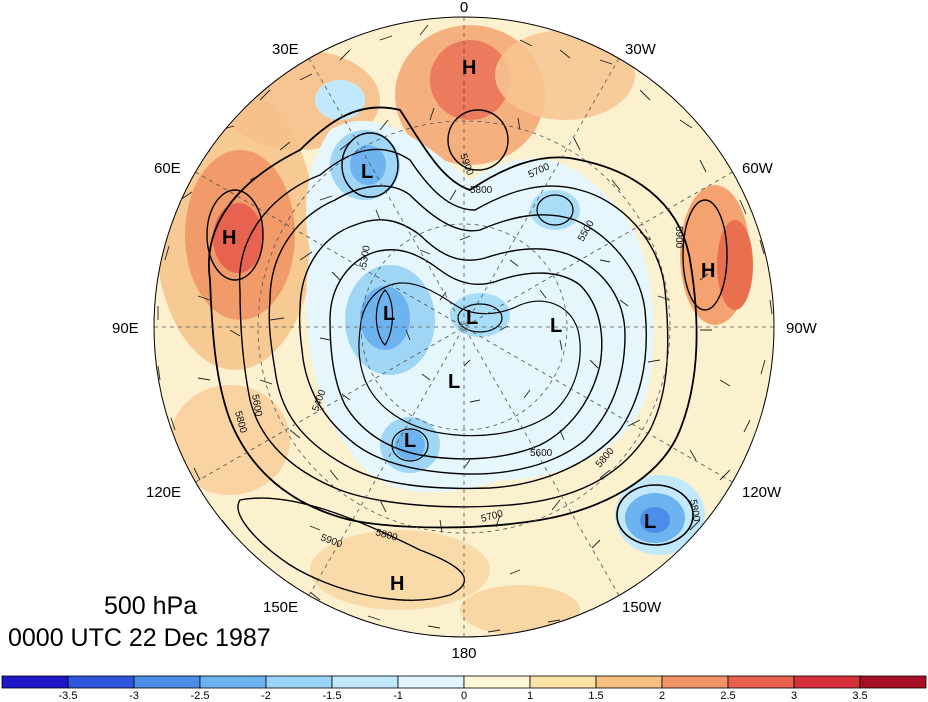 The image size is (928, 702). I want to click on colorbar-tick-labels: -3.5 -3 -2.5 -2 -1.5 -1 0 1 1.5 2 2.5 3 3.5, so click(463, 696).